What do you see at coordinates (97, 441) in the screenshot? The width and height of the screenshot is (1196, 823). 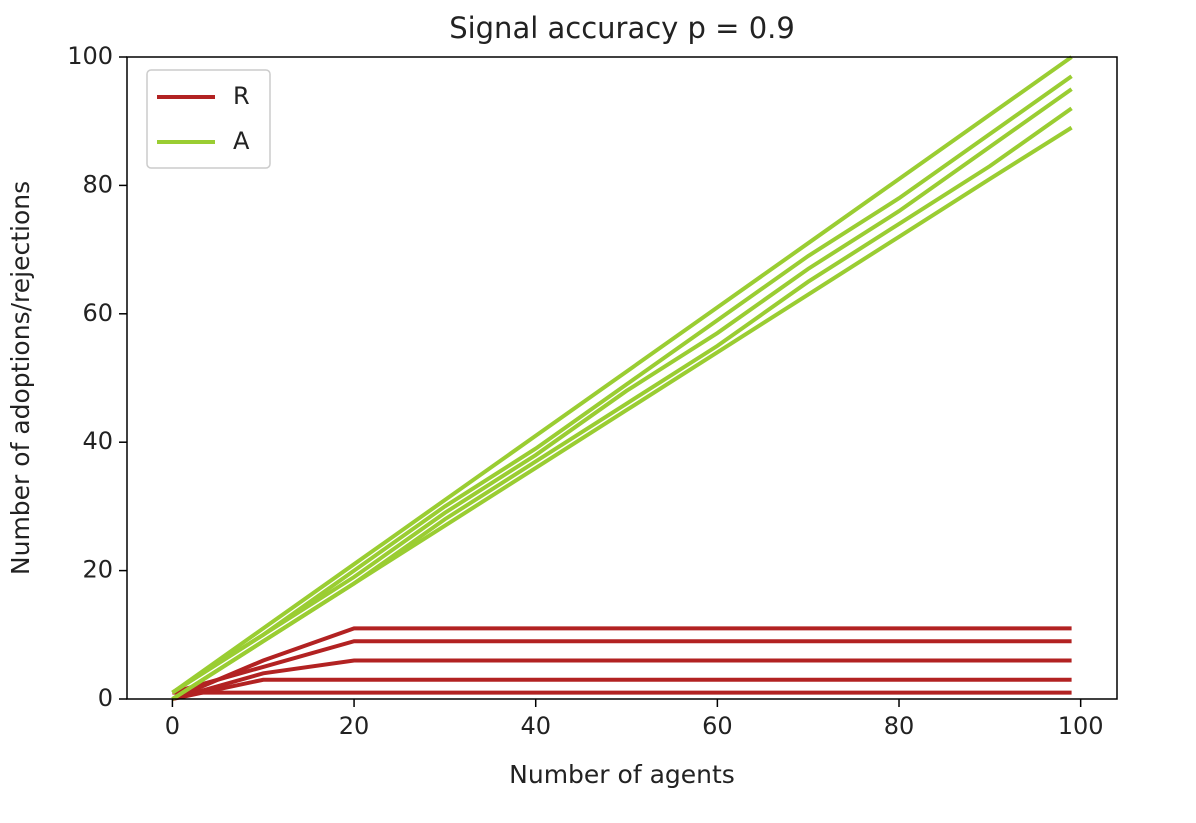 I see `y-tick-label: 40` at bounding box center [97, 441].